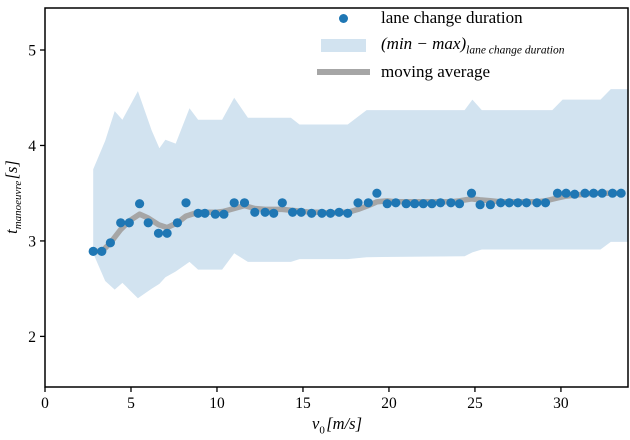 This screenshot has width=630, height=440. I want to click on x-tick-label: 15, so click(303, 403).